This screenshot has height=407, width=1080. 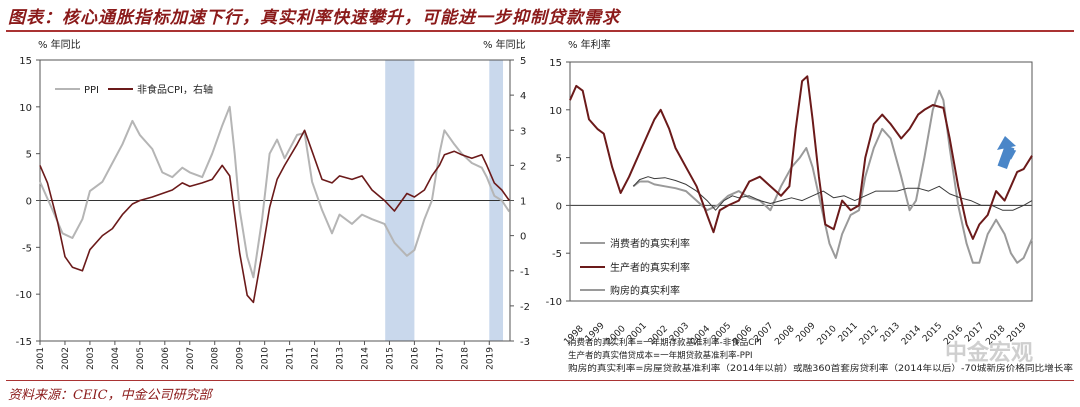 I want to click on left-xtick-label: 2019, so click(x=490, y=358).